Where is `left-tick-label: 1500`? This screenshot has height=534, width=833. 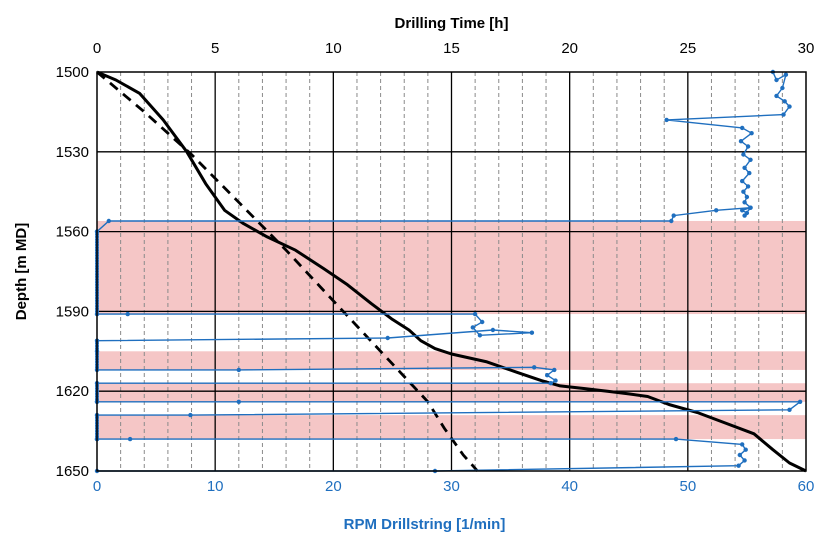 left-tick-label: 1500 is located at coordinates (72, 72).